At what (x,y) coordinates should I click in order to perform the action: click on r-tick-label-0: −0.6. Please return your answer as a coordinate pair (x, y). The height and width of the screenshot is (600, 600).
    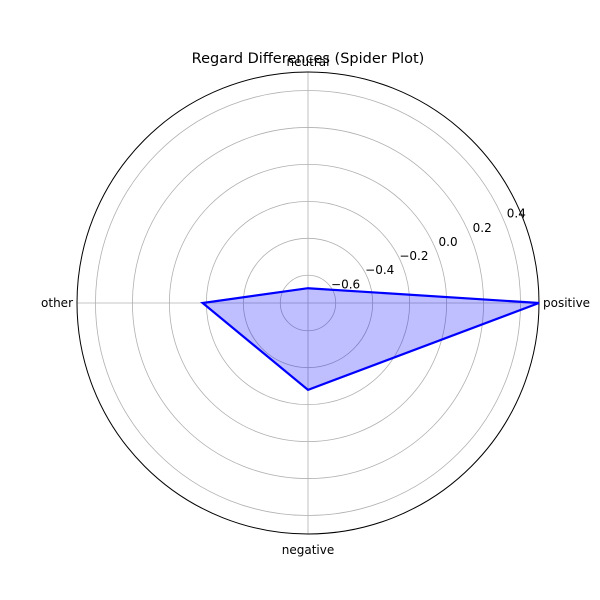
    Looking at the image, I should click on (345, 284).